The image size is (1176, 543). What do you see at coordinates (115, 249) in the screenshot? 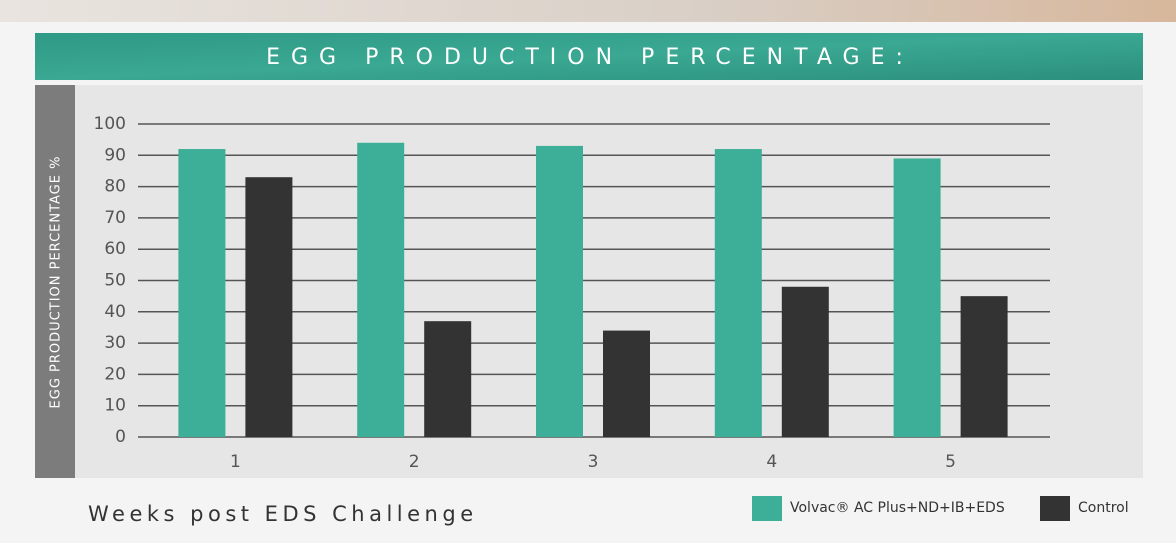
I see `y-tick-label: 60` at bounding box center [115, 249].